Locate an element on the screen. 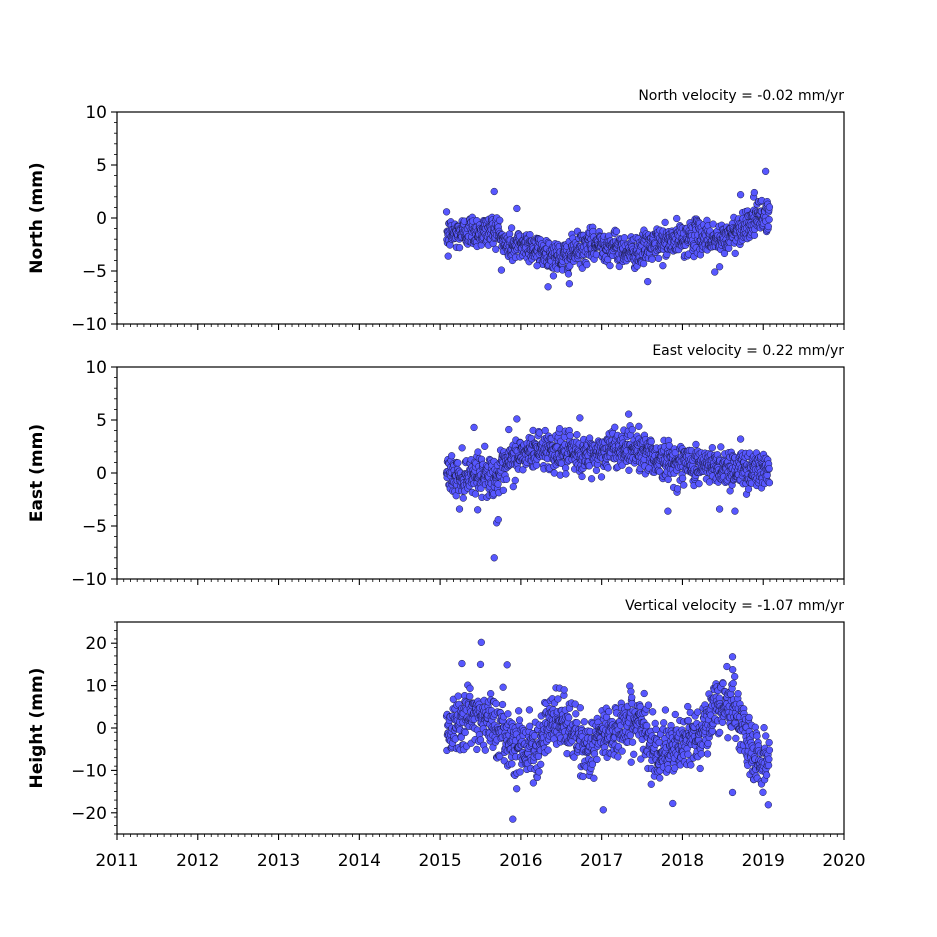 Image resolution: width=937 pixels, height=937 pixels. x-tick-label: 2012 is located at coordinates (197, 861).